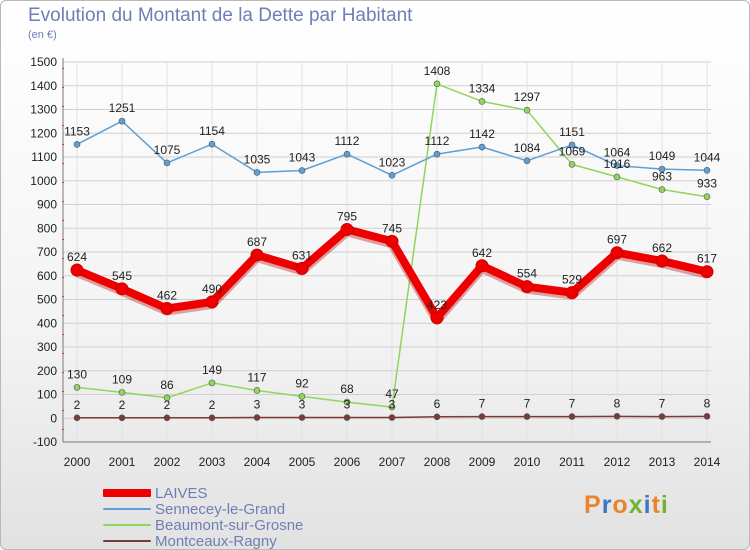  Describe the element at coordinates (662, 177) in the screenshot. I see `data-label: 963` at that location.